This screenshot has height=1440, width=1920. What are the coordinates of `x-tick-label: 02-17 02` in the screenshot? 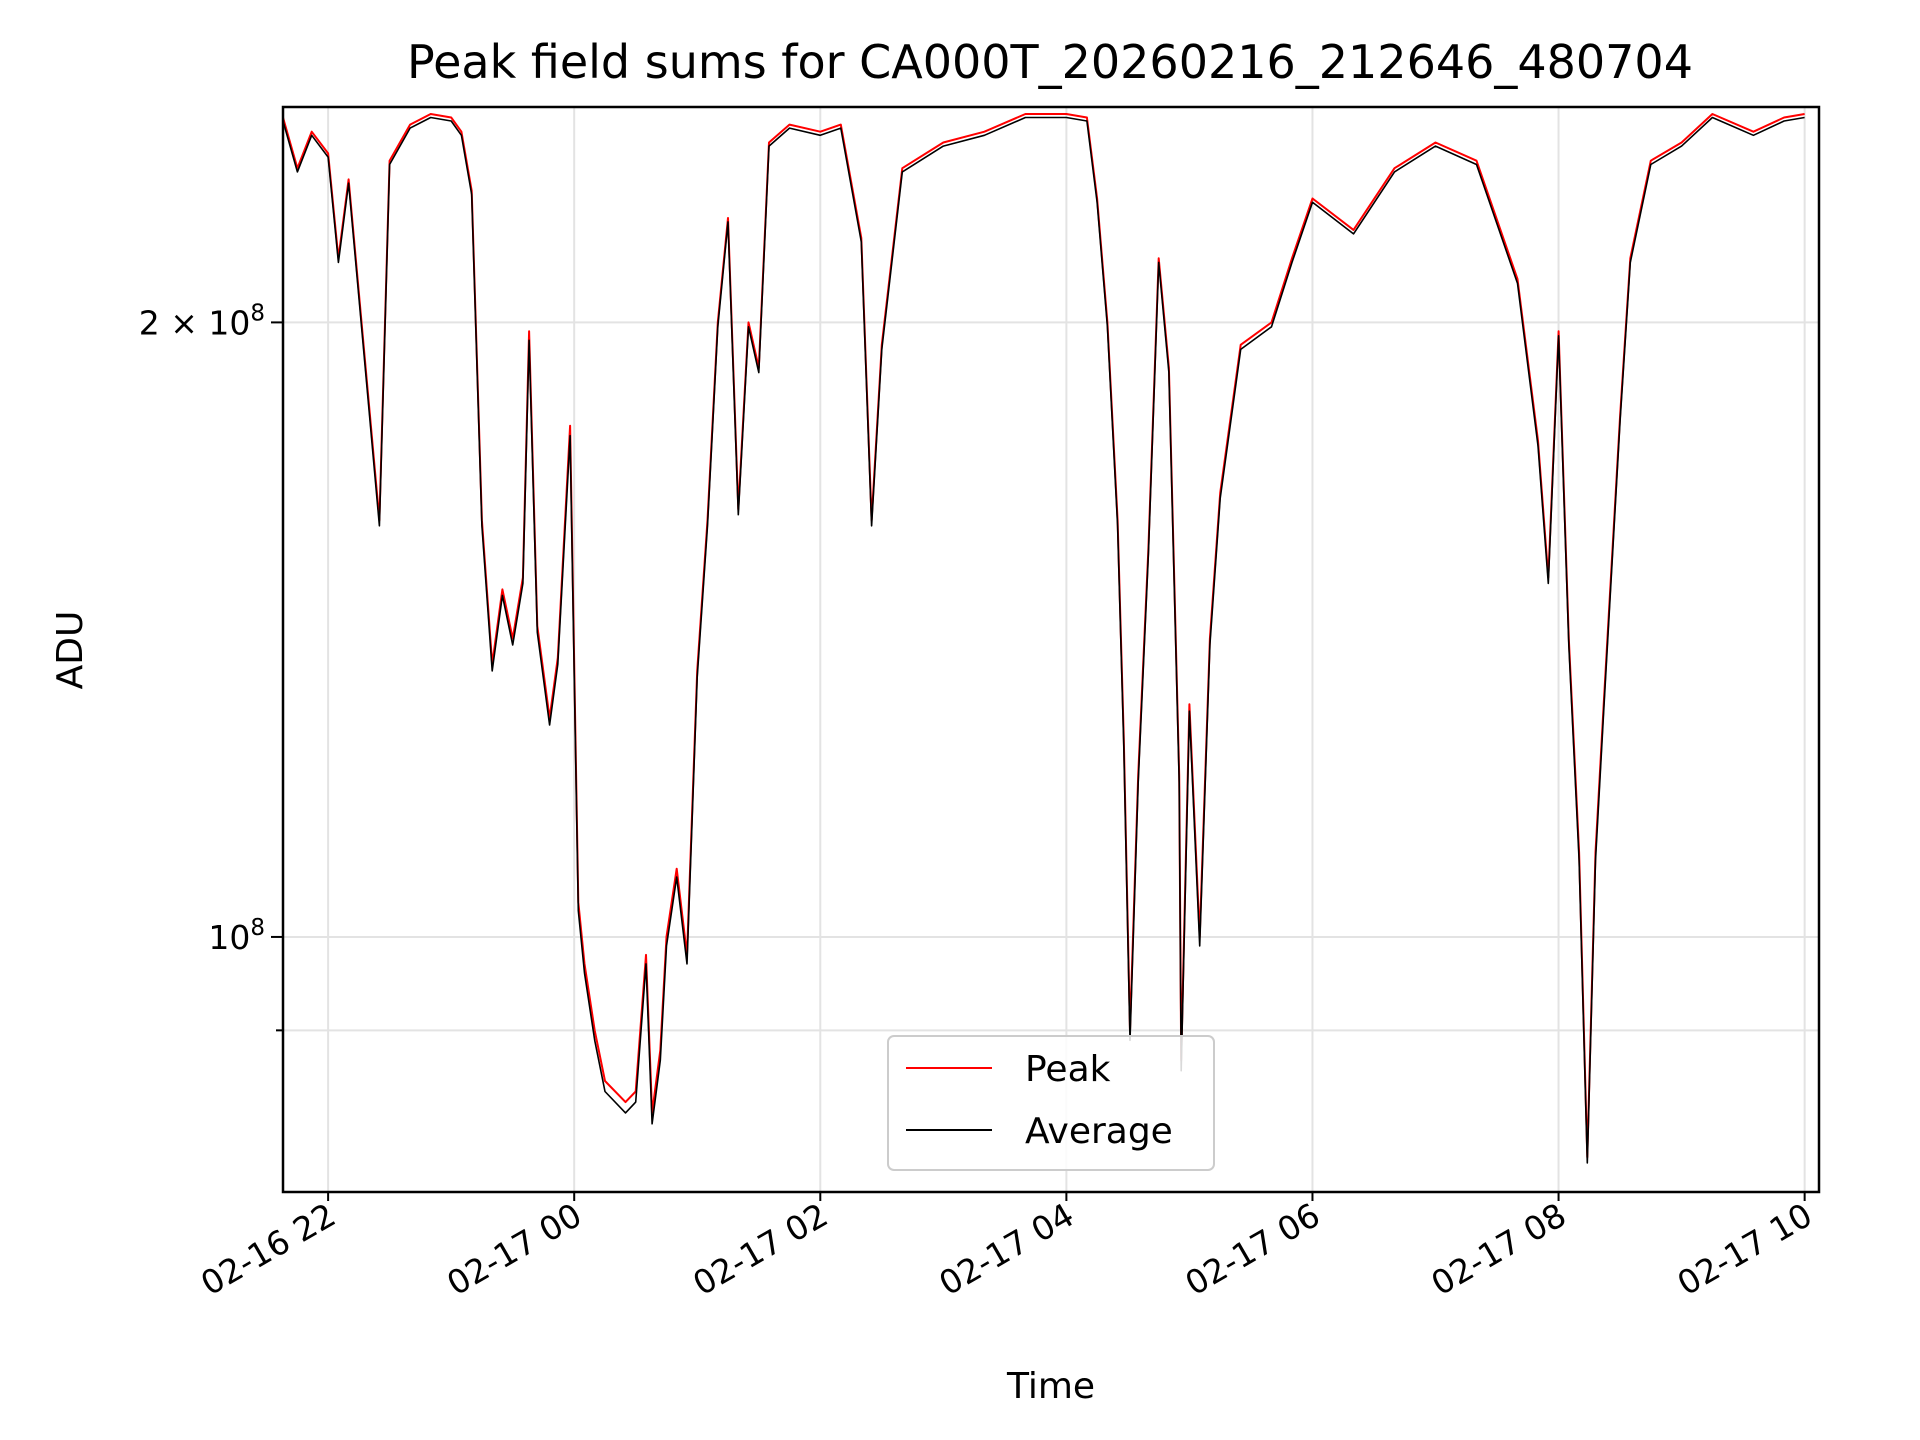 It's located at (760, 1249).